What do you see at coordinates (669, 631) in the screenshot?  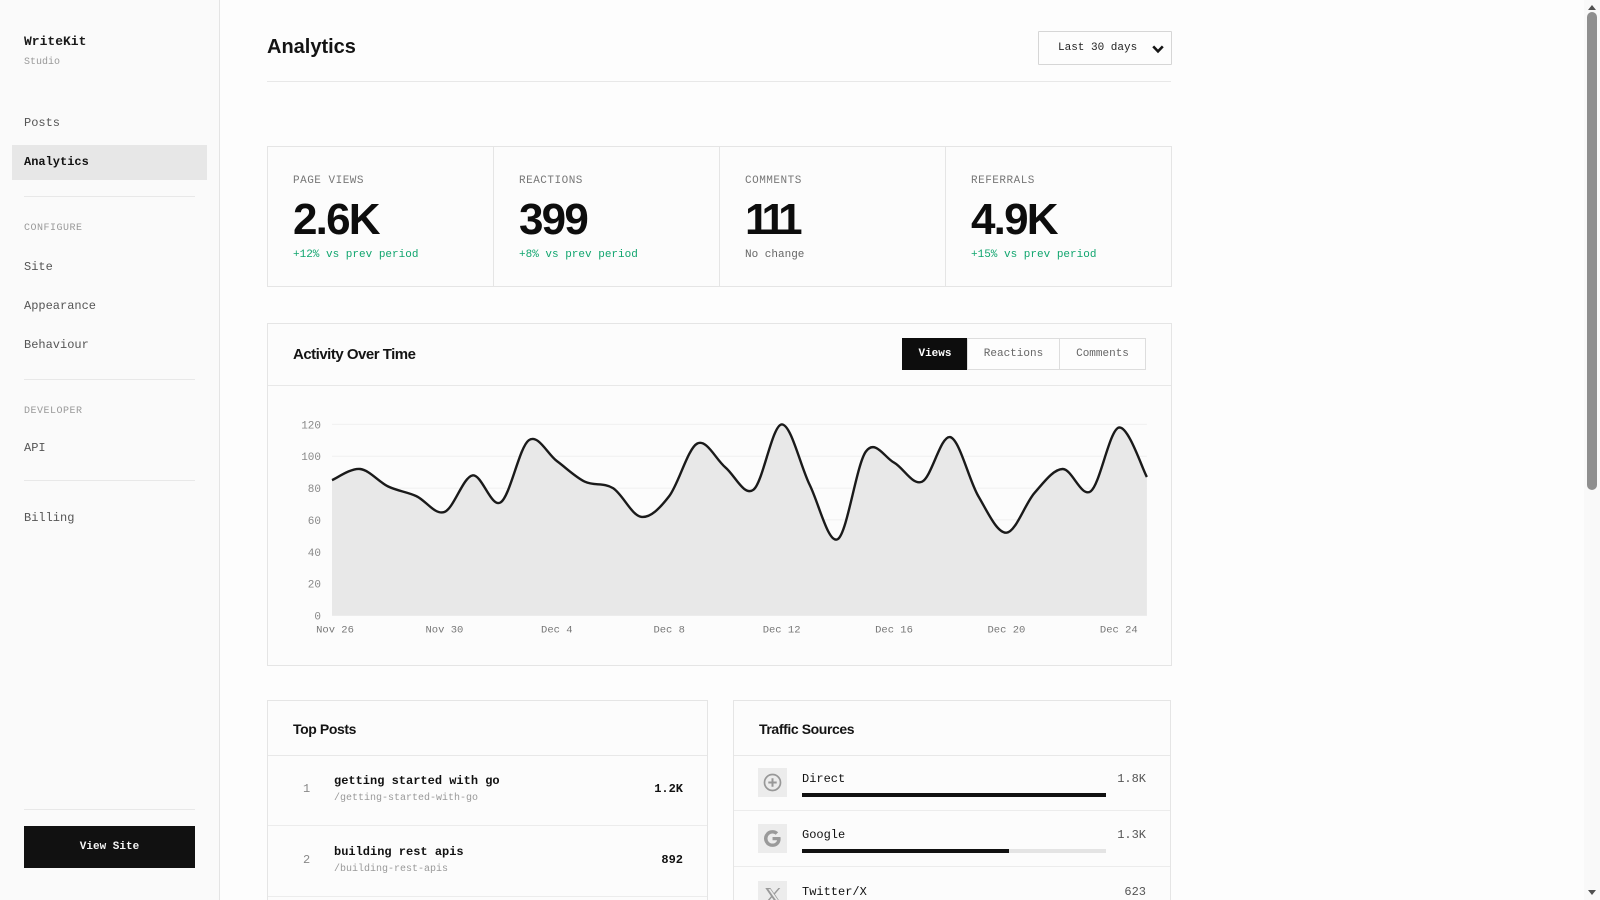 I see `svg-text: Dec 8` at bounding box center [669, 631].